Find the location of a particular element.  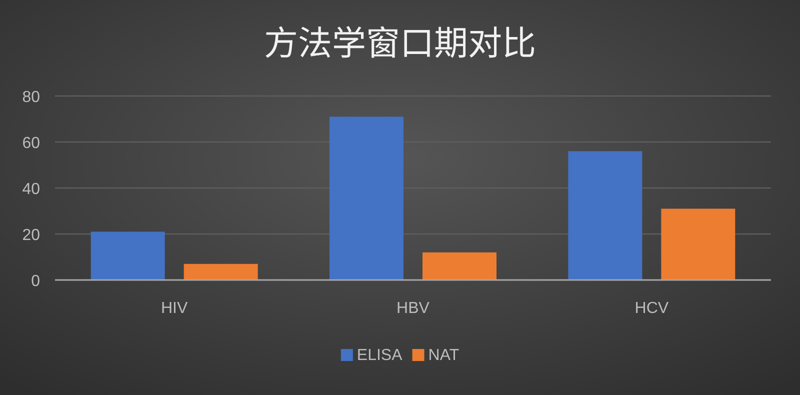

x-tick-label: HCV is located at coordinates (651, 308).